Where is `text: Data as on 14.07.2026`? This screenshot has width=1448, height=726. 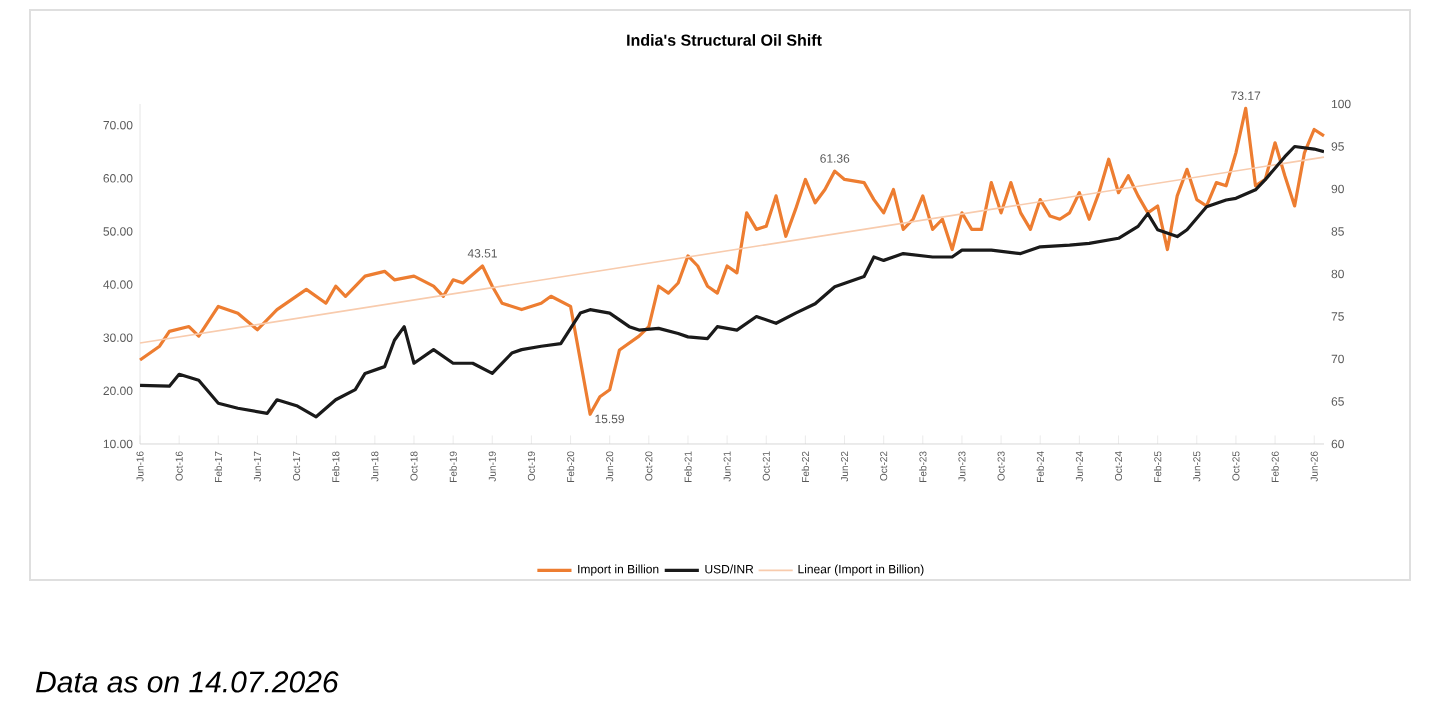
text: Data as on 14.07.2026 is located at coordinates (187, 682).